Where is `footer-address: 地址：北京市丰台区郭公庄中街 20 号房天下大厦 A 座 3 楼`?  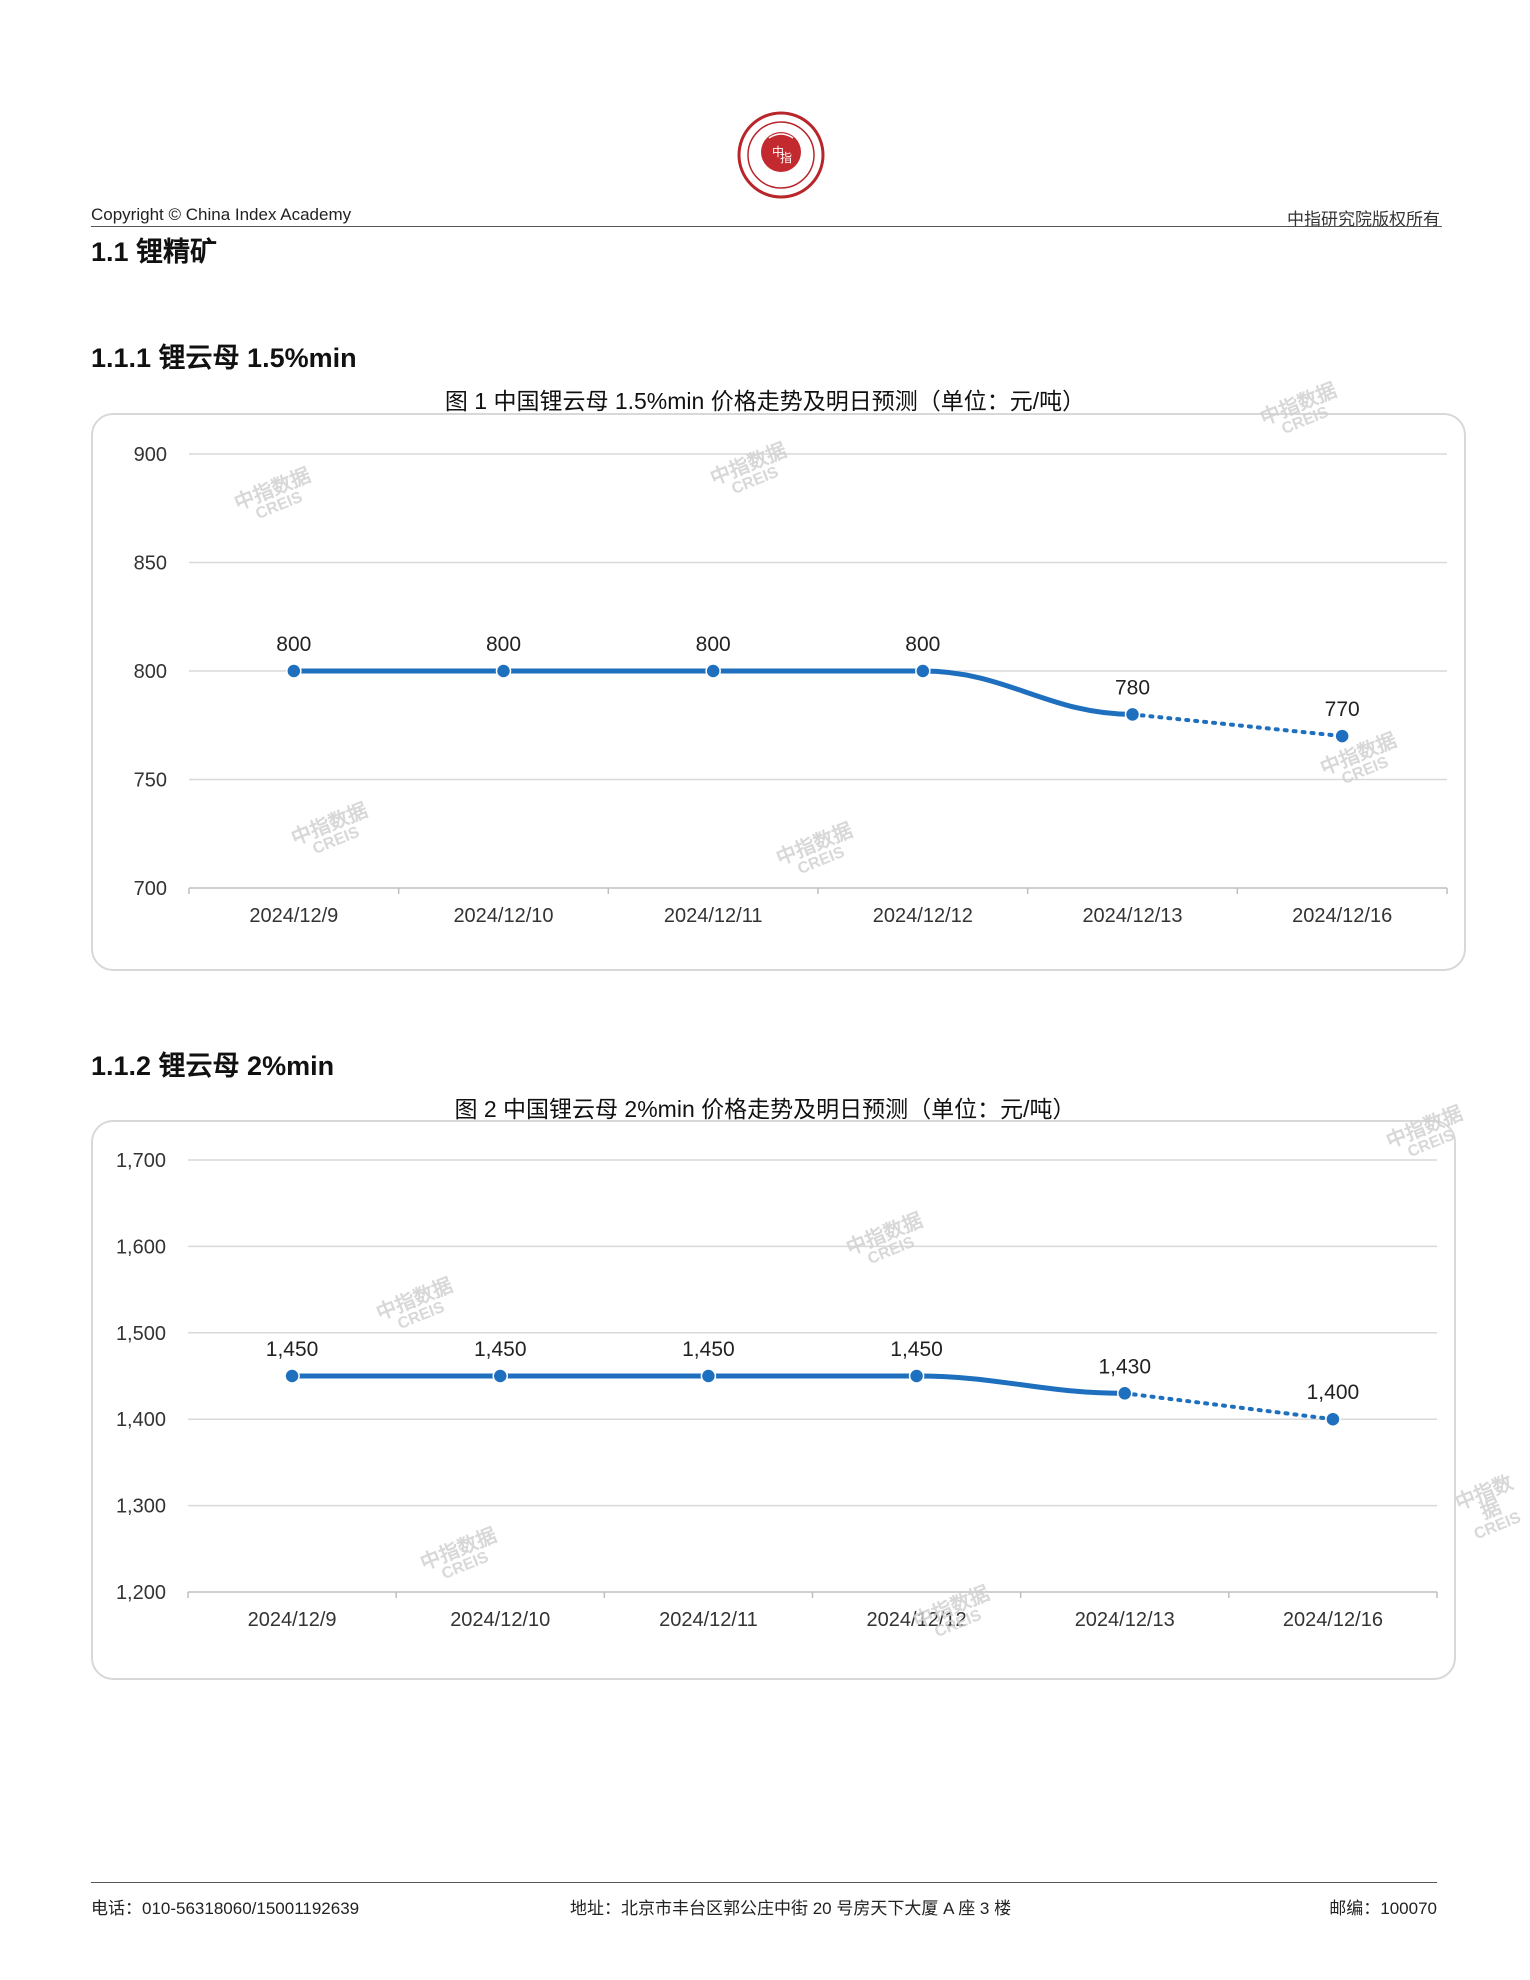 footer-address: 地址：北京市丰台区郭公庄中街 20 号房天下大厦 A 座 3 楼 is located at coordinates (791, 1908).